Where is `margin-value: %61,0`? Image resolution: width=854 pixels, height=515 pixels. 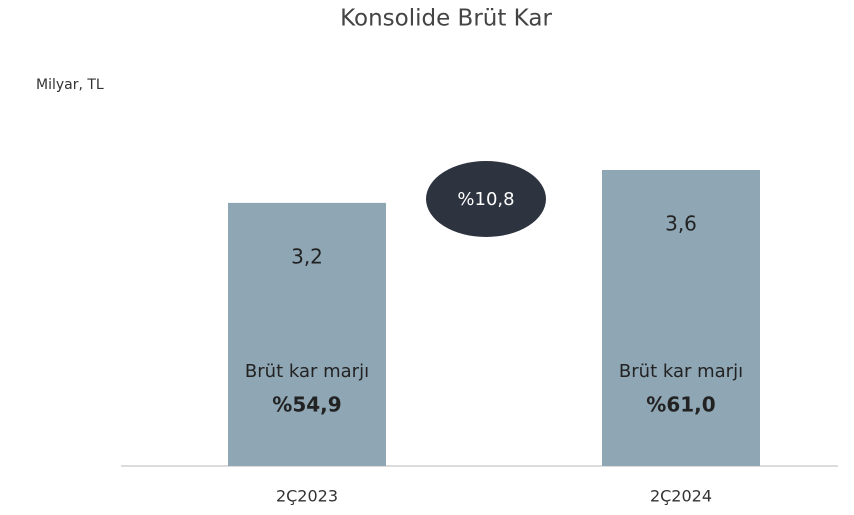
margin-value: %61,0 is located at coordinates (680, 405).